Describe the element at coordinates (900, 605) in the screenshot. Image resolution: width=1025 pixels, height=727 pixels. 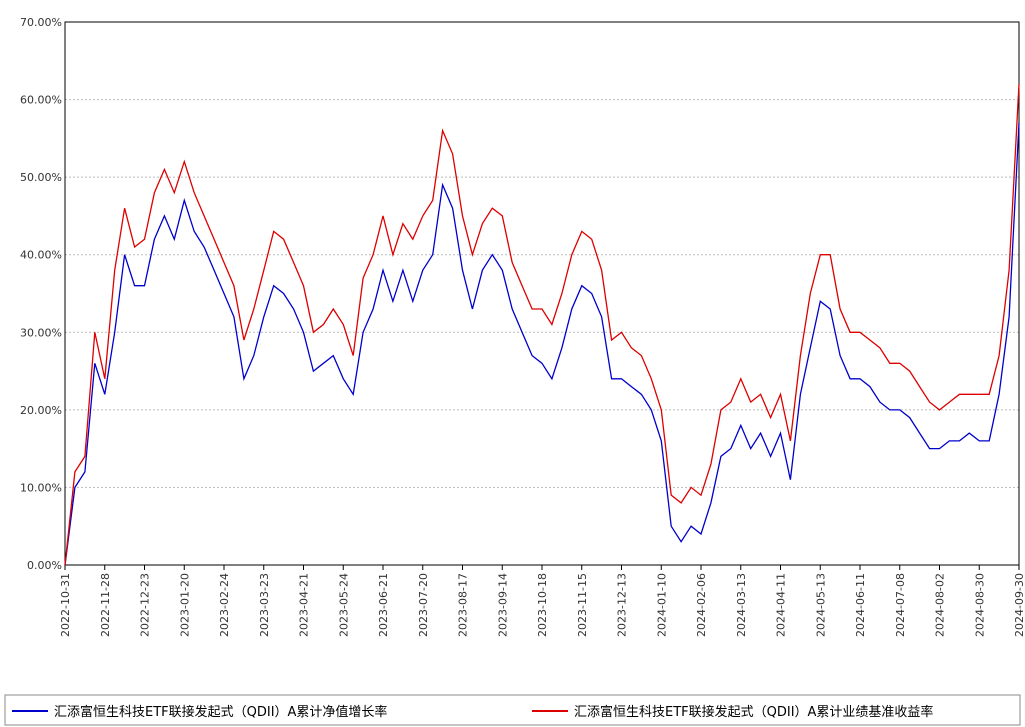
I see `x-tick-label: 2024-07-08` at that location.